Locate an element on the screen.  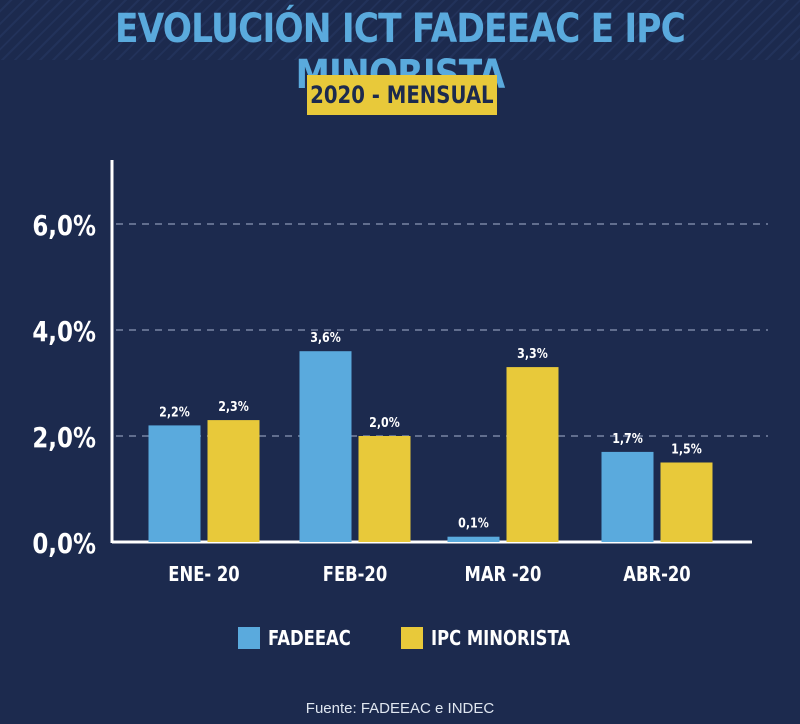
bar-value-label: 2,2% is located at coordinates (174, 412).